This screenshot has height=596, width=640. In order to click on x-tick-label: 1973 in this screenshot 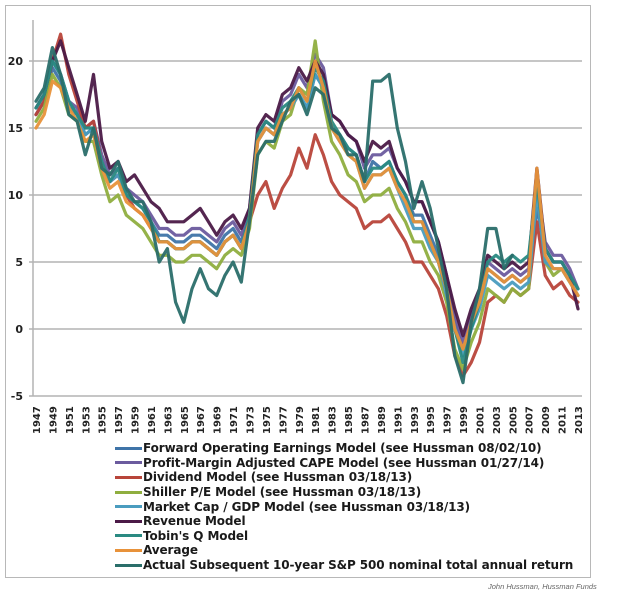, I will do `click(251, 420)`.